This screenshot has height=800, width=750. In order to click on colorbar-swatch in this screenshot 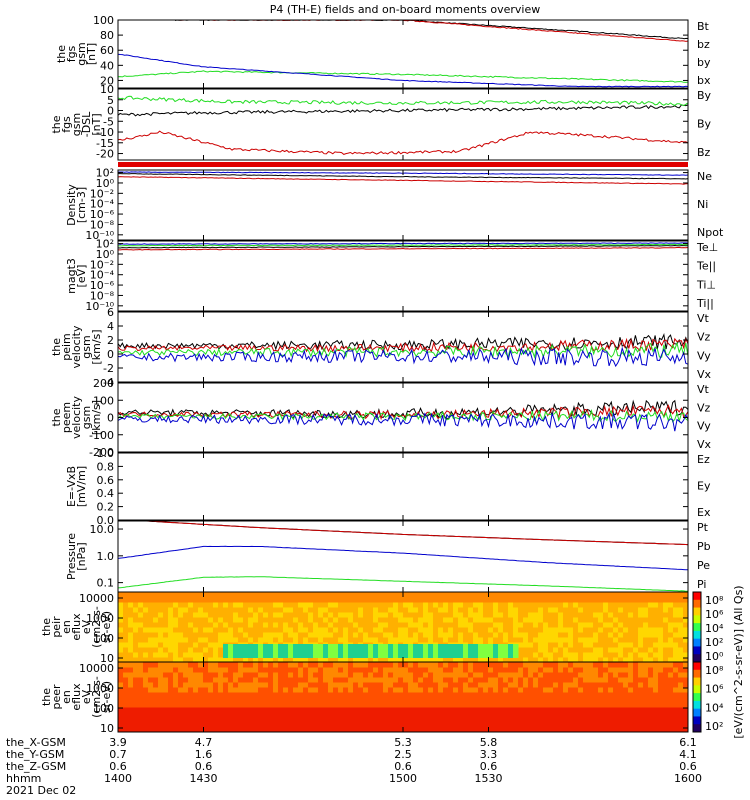, I will do `click(697, 712)`.